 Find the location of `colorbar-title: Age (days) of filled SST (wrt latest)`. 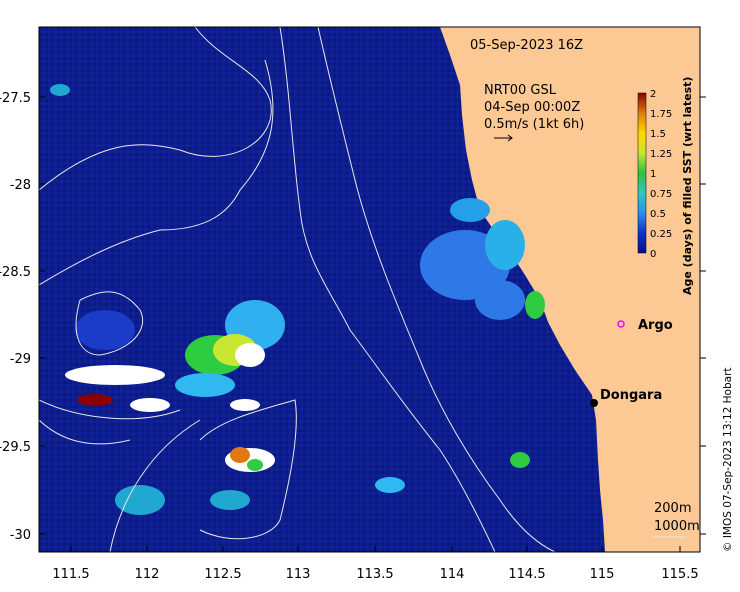

colorbar-title: Age (days) of filled SST (wrt latest) is located at coordinates (687, 186).